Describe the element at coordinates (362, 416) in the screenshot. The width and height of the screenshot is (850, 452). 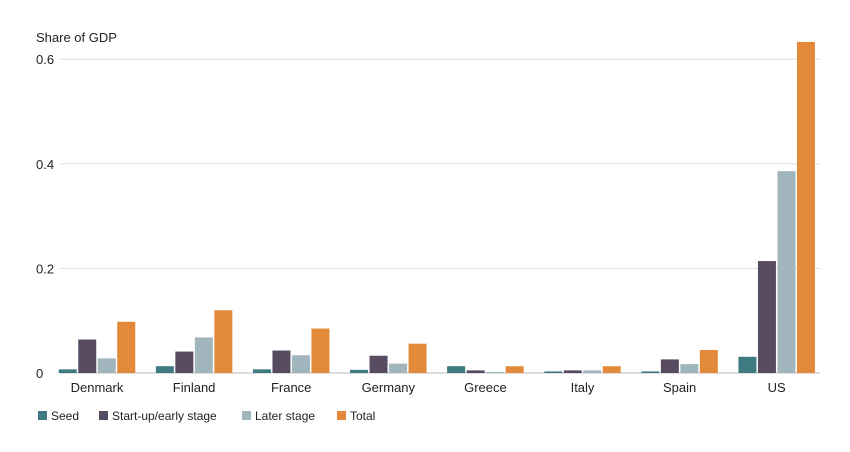
I see `legend-label: Total` at that location.